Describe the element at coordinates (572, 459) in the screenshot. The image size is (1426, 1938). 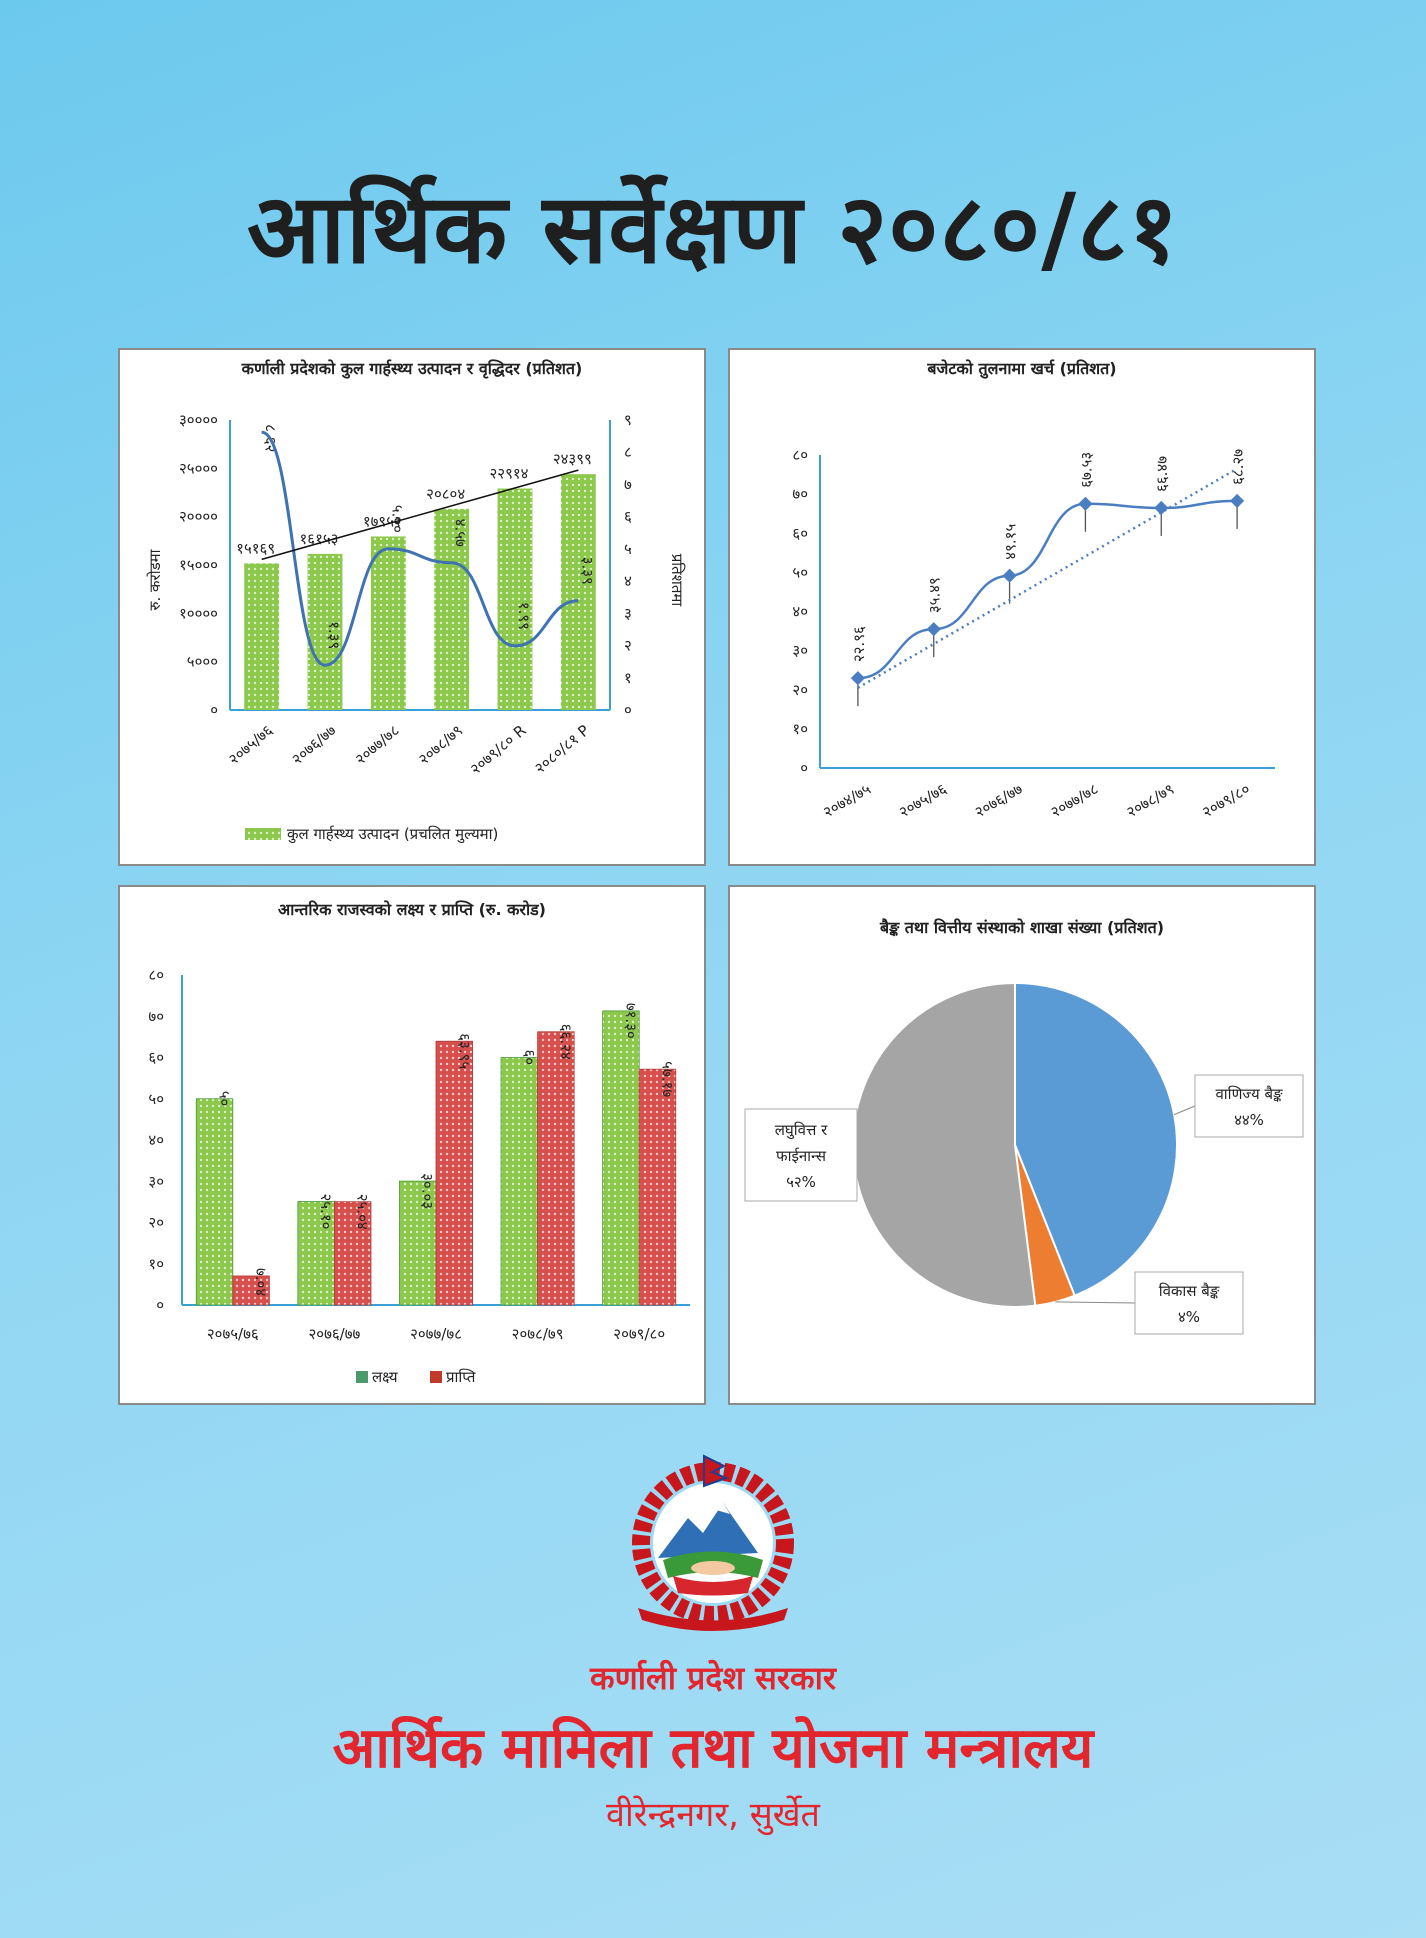
I see `gdp-value-label: २४३९९` at that location.